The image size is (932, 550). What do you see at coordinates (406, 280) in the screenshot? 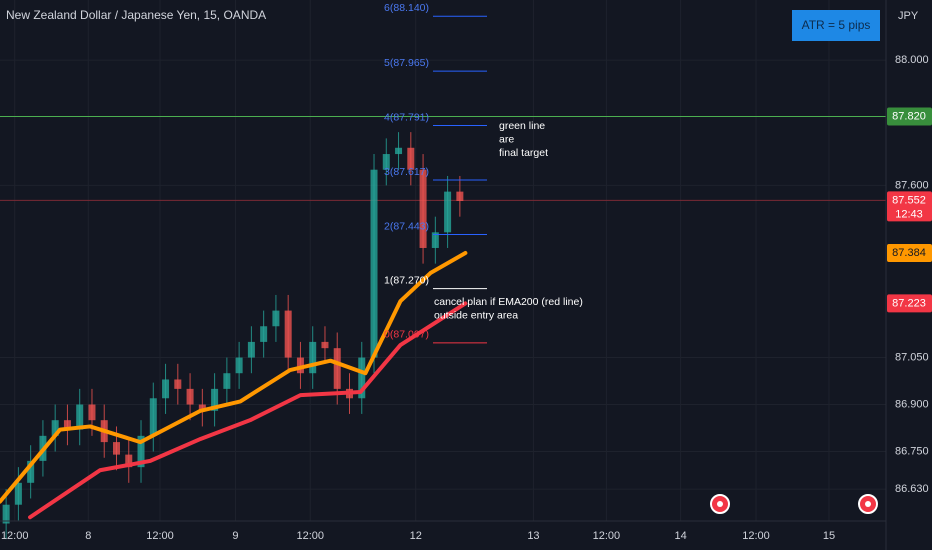
I see `fib-label: 1(87.270)` at bounding box center [406, 280].